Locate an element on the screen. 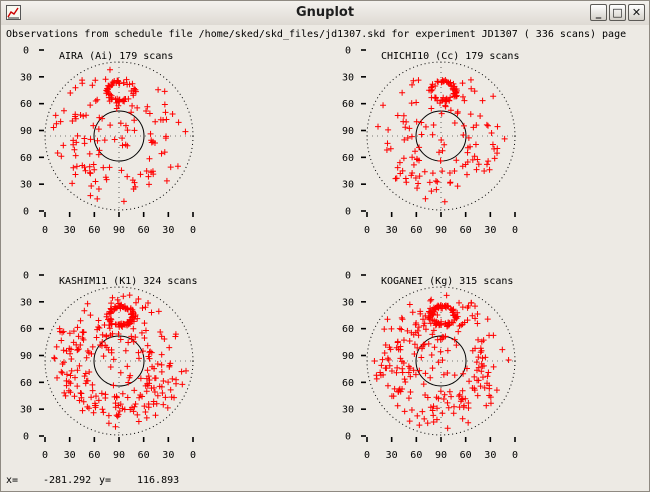 The height and width of the screenshot is (492, 650). x-tick-label: 0 is located at coordinates (45, 455).